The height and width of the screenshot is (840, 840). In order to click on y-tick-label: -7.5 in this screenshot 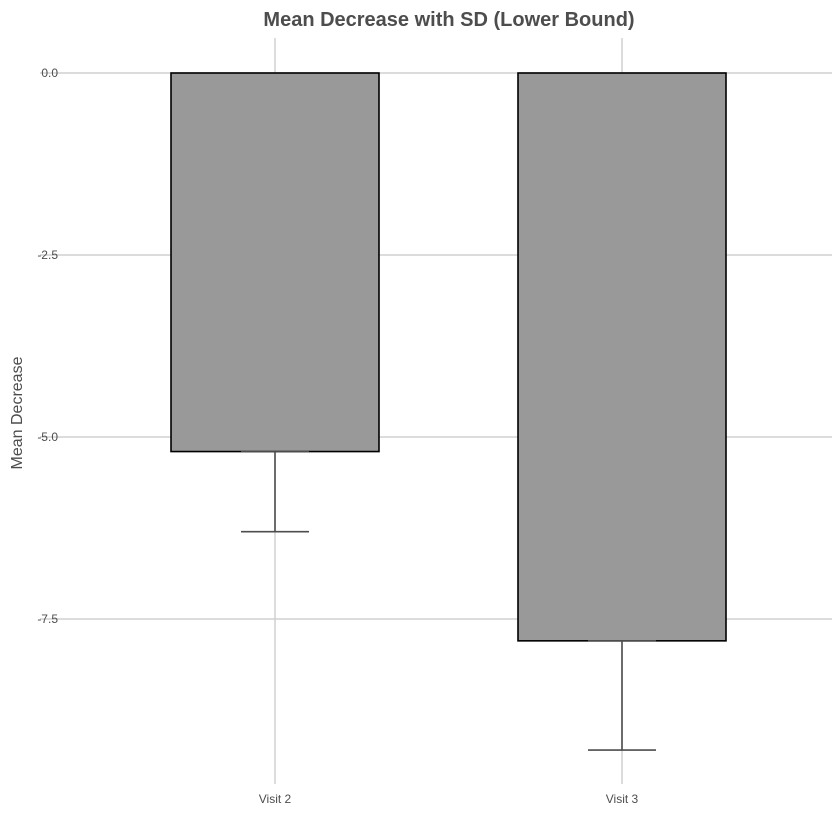, I will do `click(47, 619)`.